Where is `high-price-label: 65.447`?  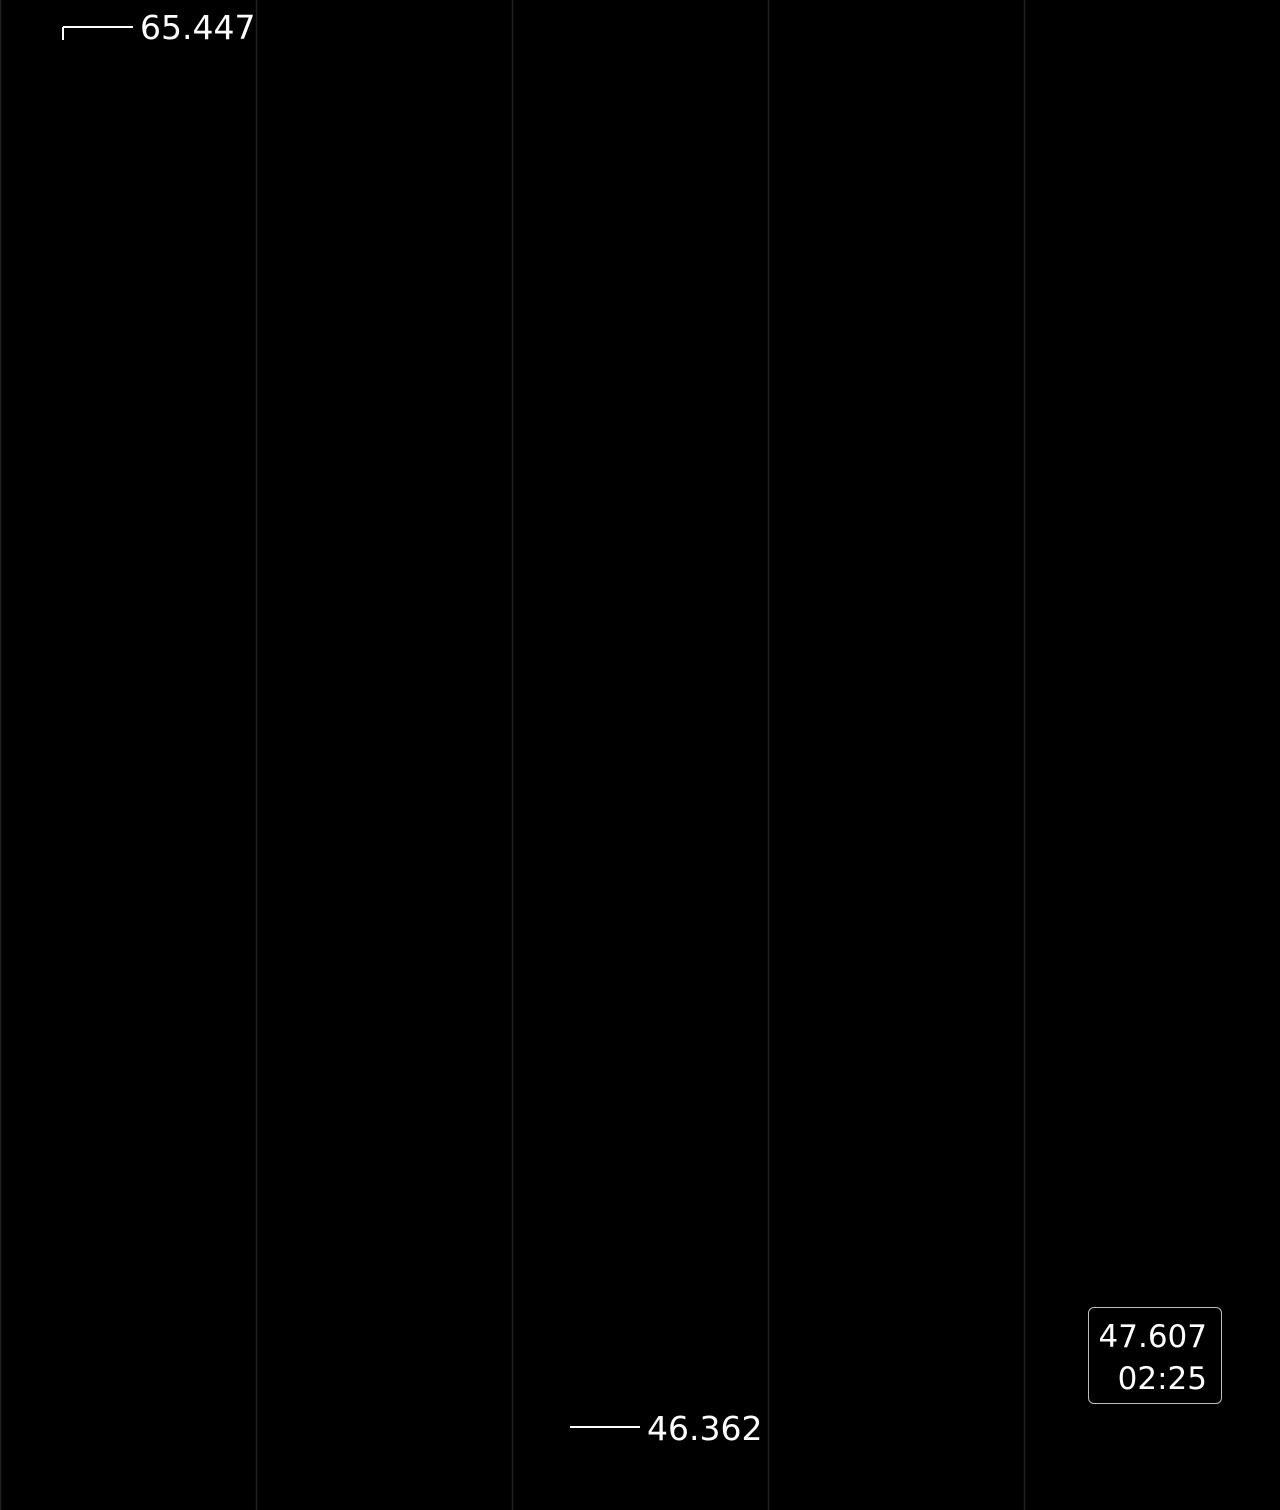
high-price-label: 65.447 is located at coordinates (197, 27).